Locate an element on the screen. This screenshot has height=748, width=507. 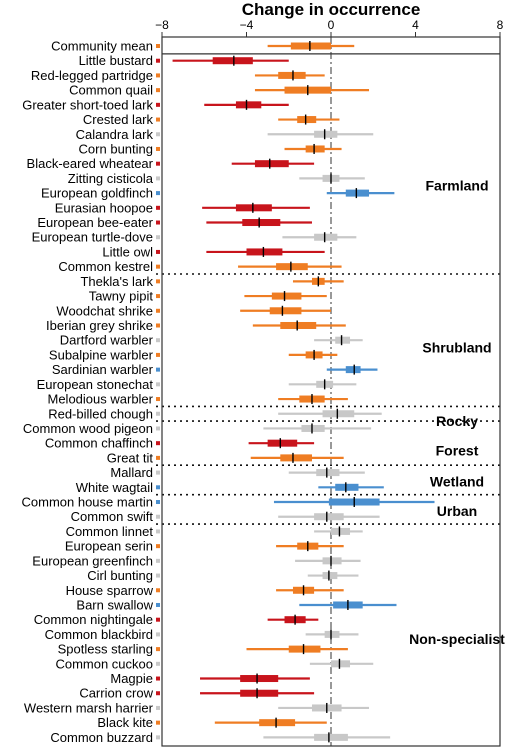
group-label: Rocky is located at coordinates (457, 421).